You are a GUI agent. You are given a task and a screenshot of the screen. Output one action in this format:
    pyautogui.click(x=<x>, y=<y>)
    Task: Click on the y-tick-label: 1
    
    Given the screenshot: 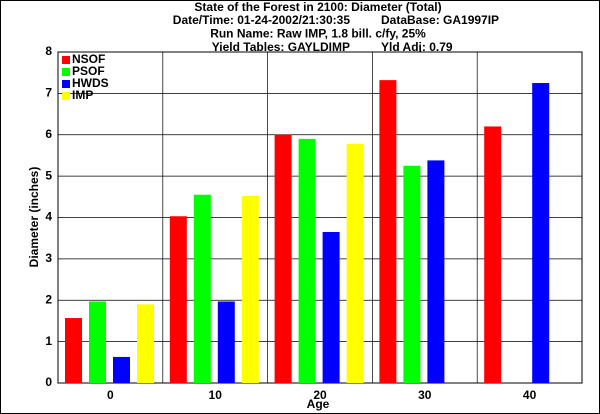 What is the action you would take?
    pyautogui.click(x=48, y=341)
    